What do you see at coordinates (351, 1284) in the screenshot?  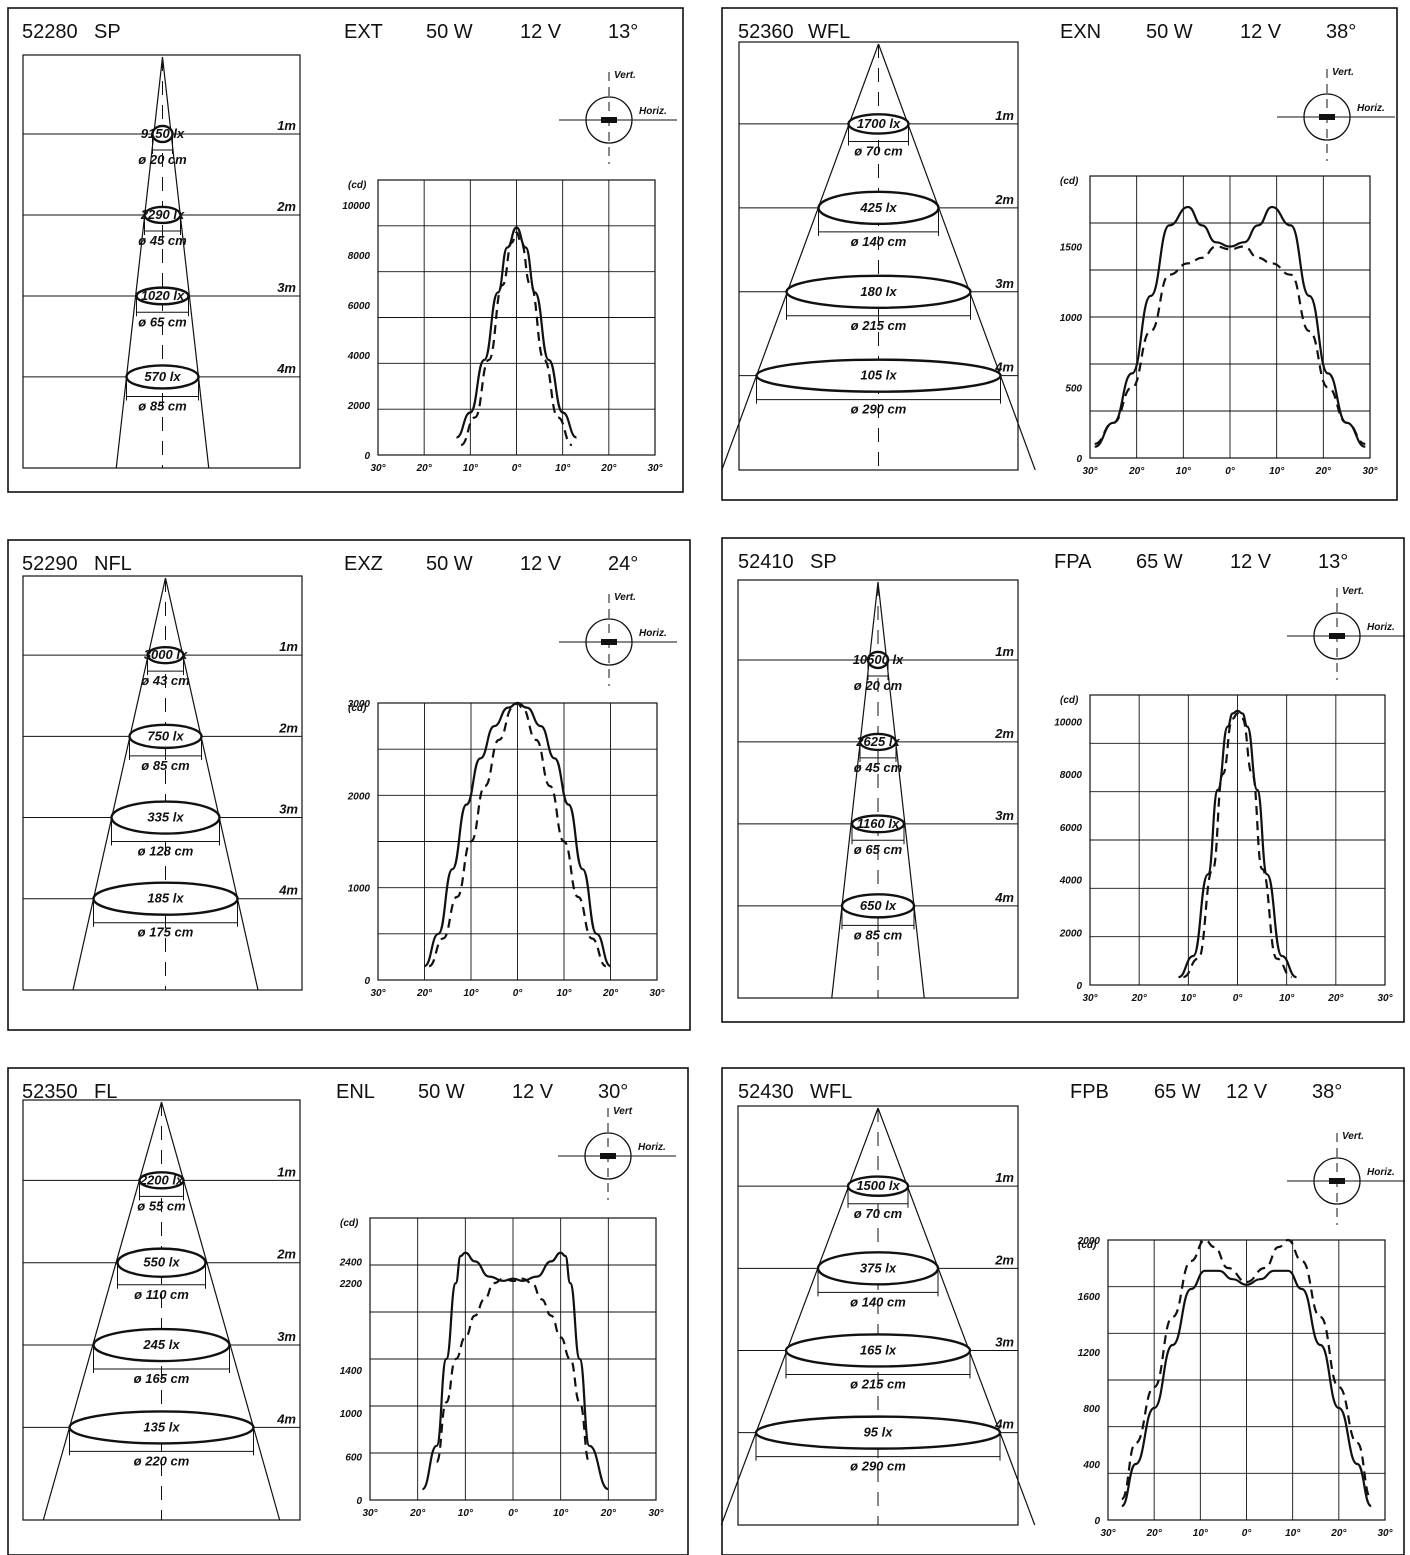 I see `y-tick-label: 2200` at bounding box center [351, 1284].